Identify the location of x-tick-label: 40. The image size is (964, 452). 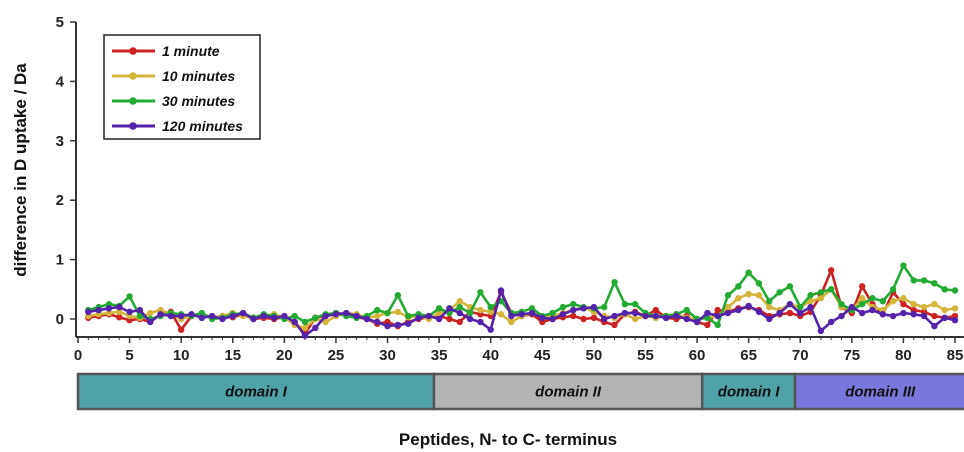
(490, 355).